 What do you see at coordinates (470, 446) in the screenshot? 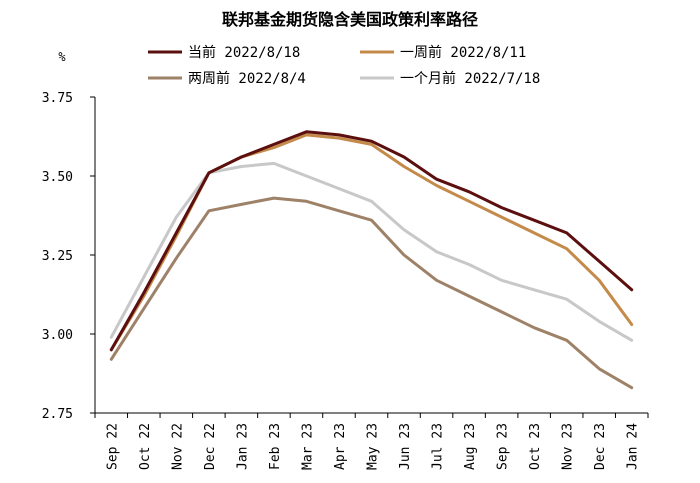
I see `x-tick-label: Aug 23` at bounding box center [470, 446].